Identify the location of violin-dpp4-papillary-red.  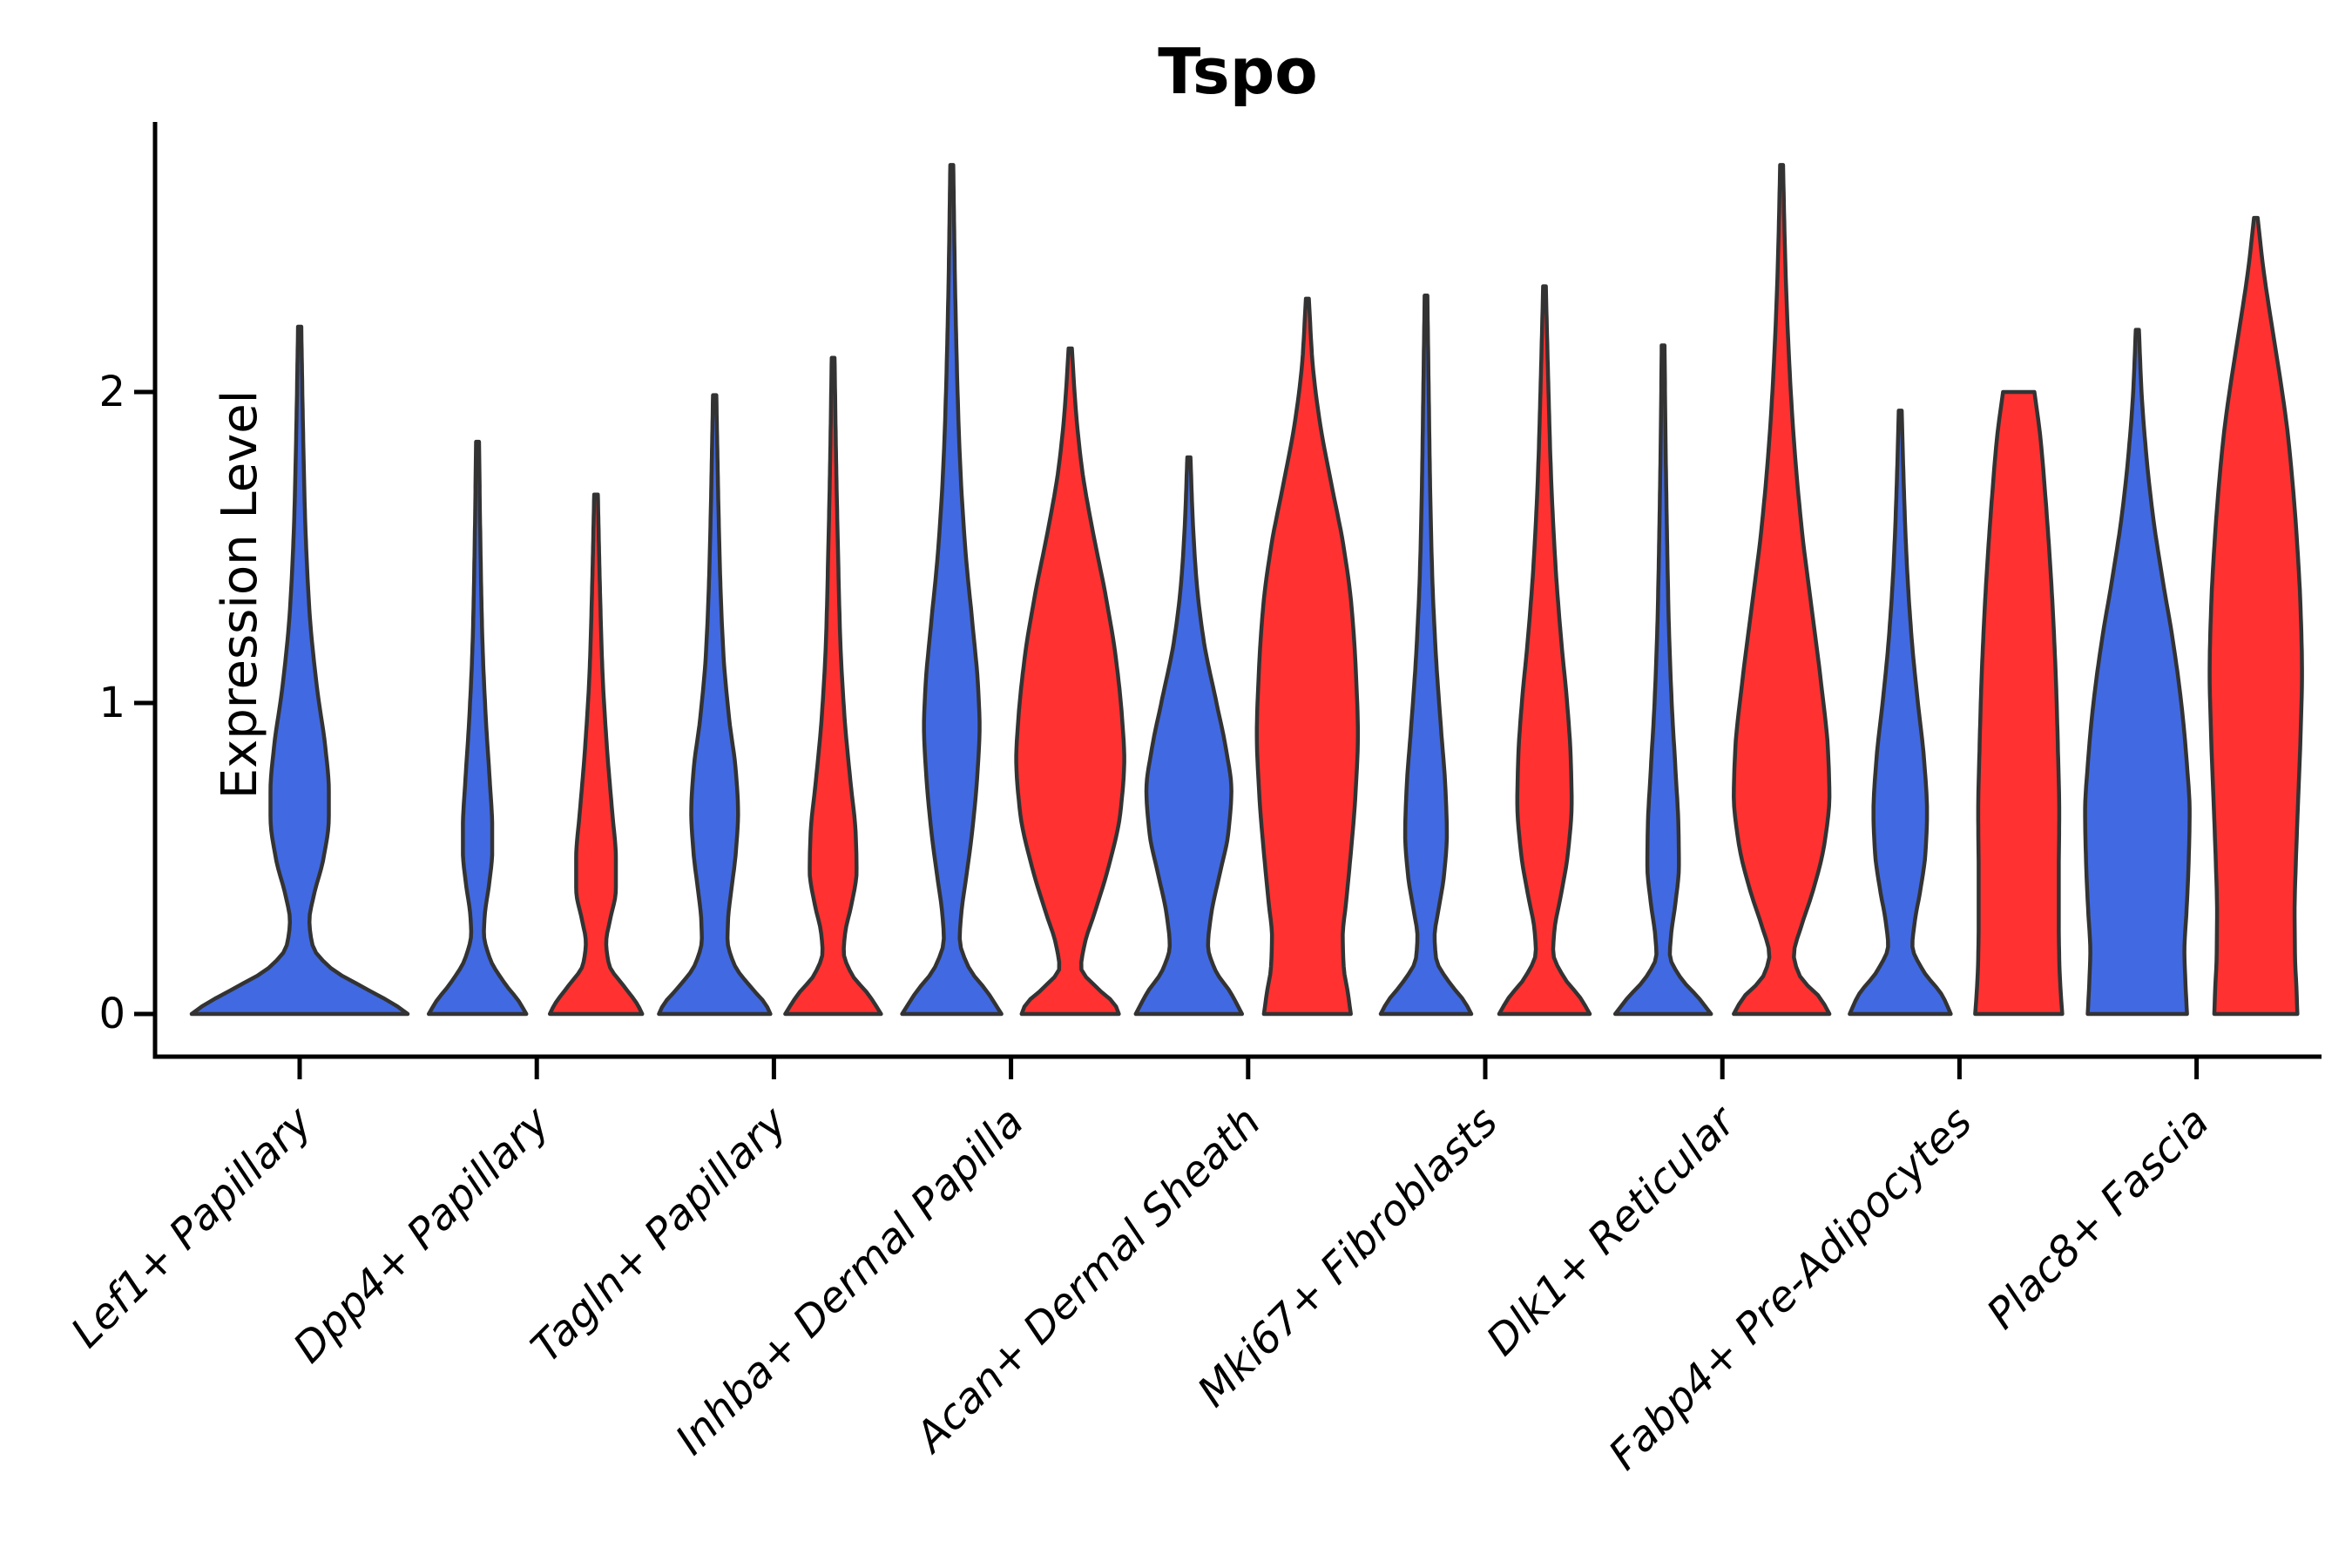
(596, 754).